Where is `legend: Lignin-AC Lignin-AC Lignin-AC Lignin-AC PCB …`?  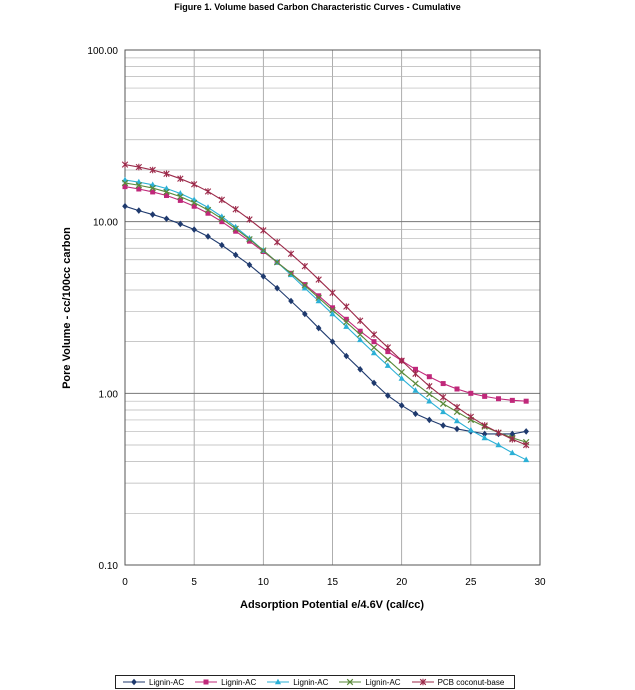
legend: Lignin-AC Lignin-AC Lignin-AC Lignin-AC PCB … is located at coordinates (315, 682).